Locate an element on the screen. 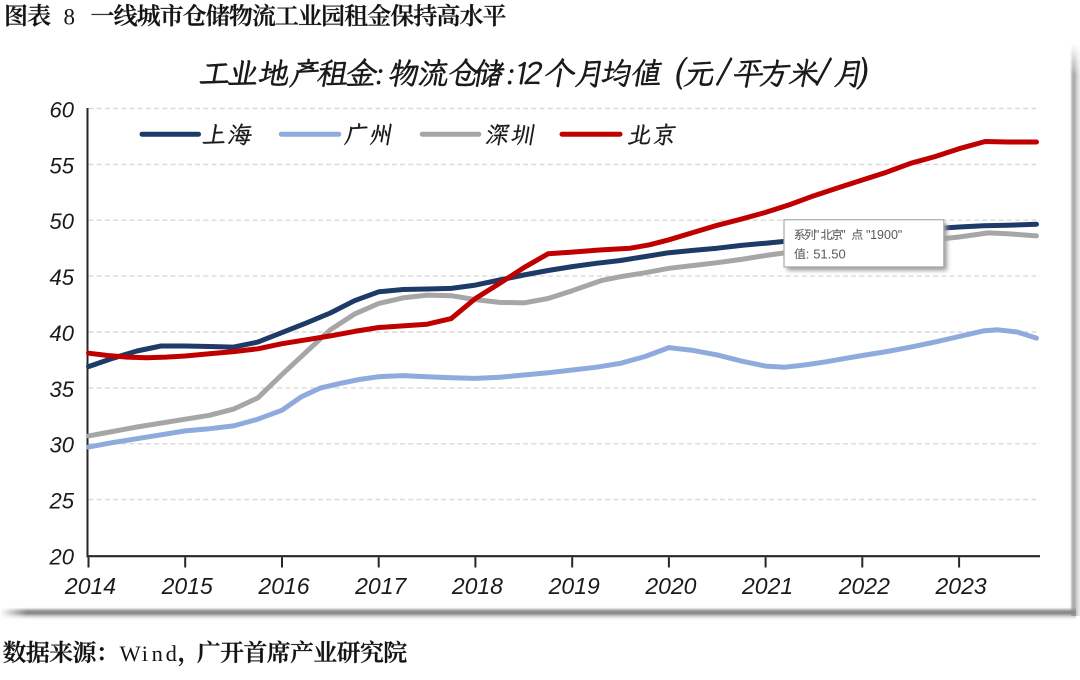  svg-text: 20 is located at coordinates (62, 556).